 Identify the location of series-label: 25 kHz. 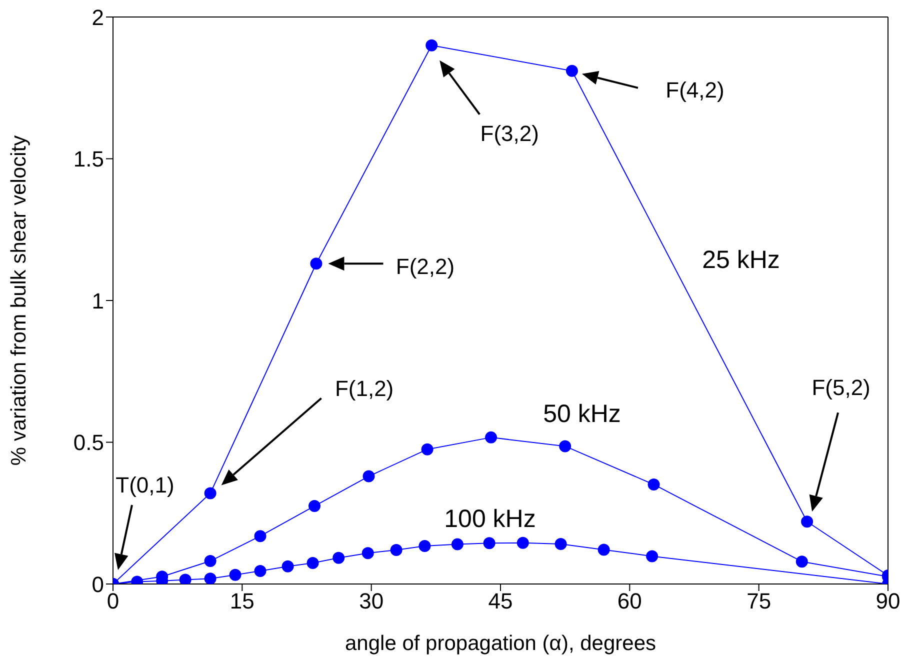
(741, 260).